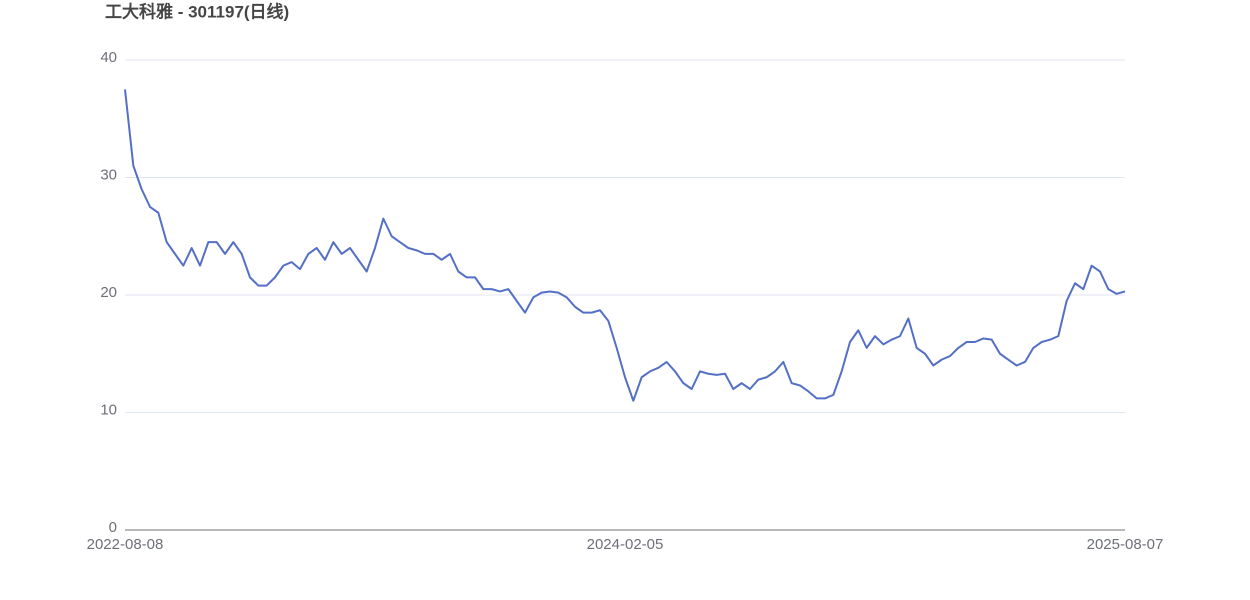 This screenshot has height=600, width=1250. What do you see at coordinates (1125, 544) in the screenshot?
I see `x-tick-label: 2025-08-07` at bounding box center [1125, 544].